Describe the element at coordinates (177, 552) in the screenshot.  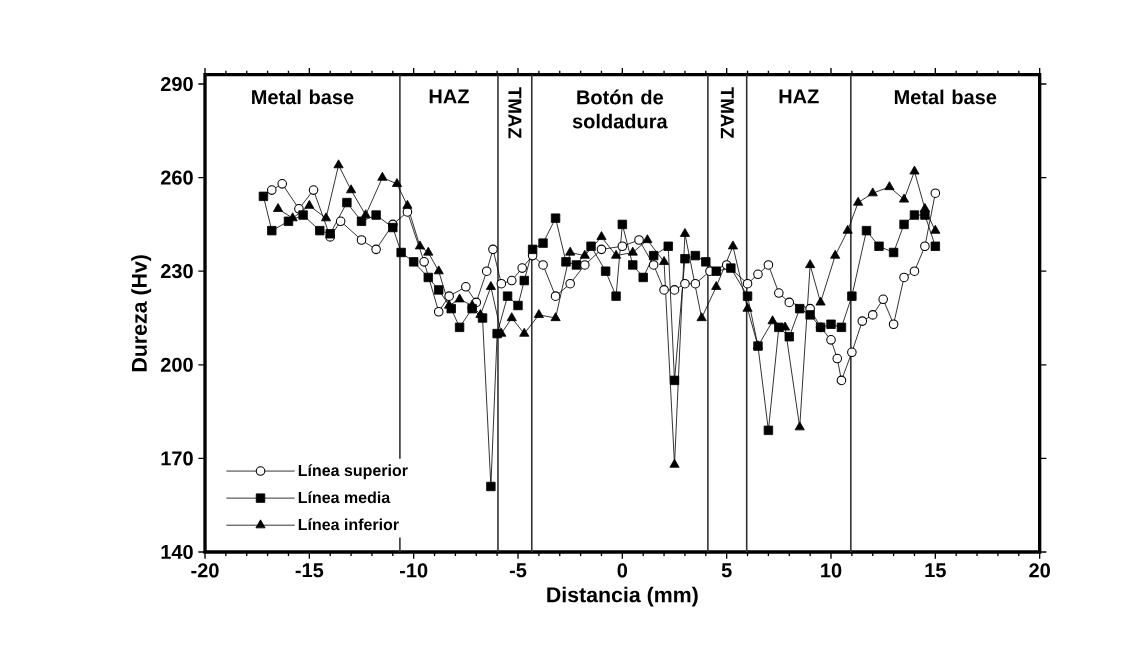
I see `y-tick-label: 140` at that location.